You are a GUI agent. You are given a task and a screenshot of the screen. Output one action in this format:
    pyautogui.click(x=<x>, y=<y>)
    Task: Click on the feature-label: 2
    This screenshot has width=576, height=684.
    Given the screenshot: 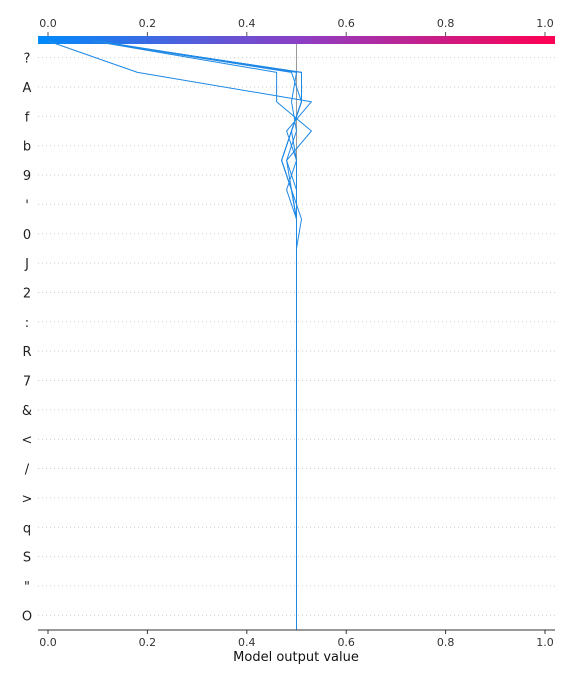 What is the action you would take?
    pyautogui.click(x=27, y=293)
    